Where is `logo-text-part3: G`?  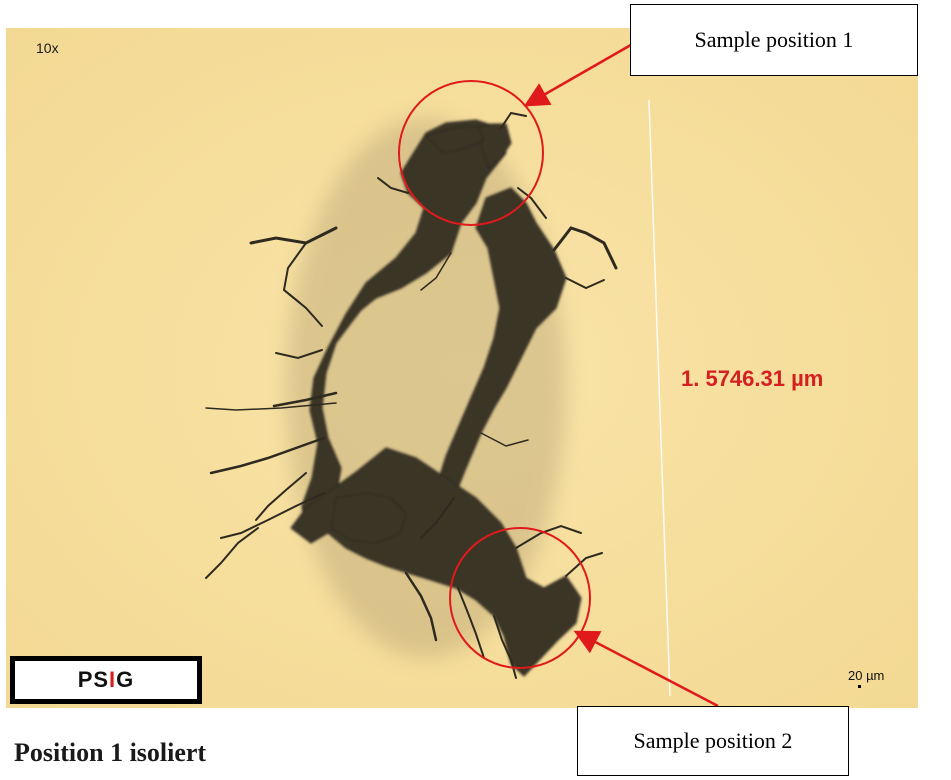 logo-text-part3: G is located at coordinates (125, 679).